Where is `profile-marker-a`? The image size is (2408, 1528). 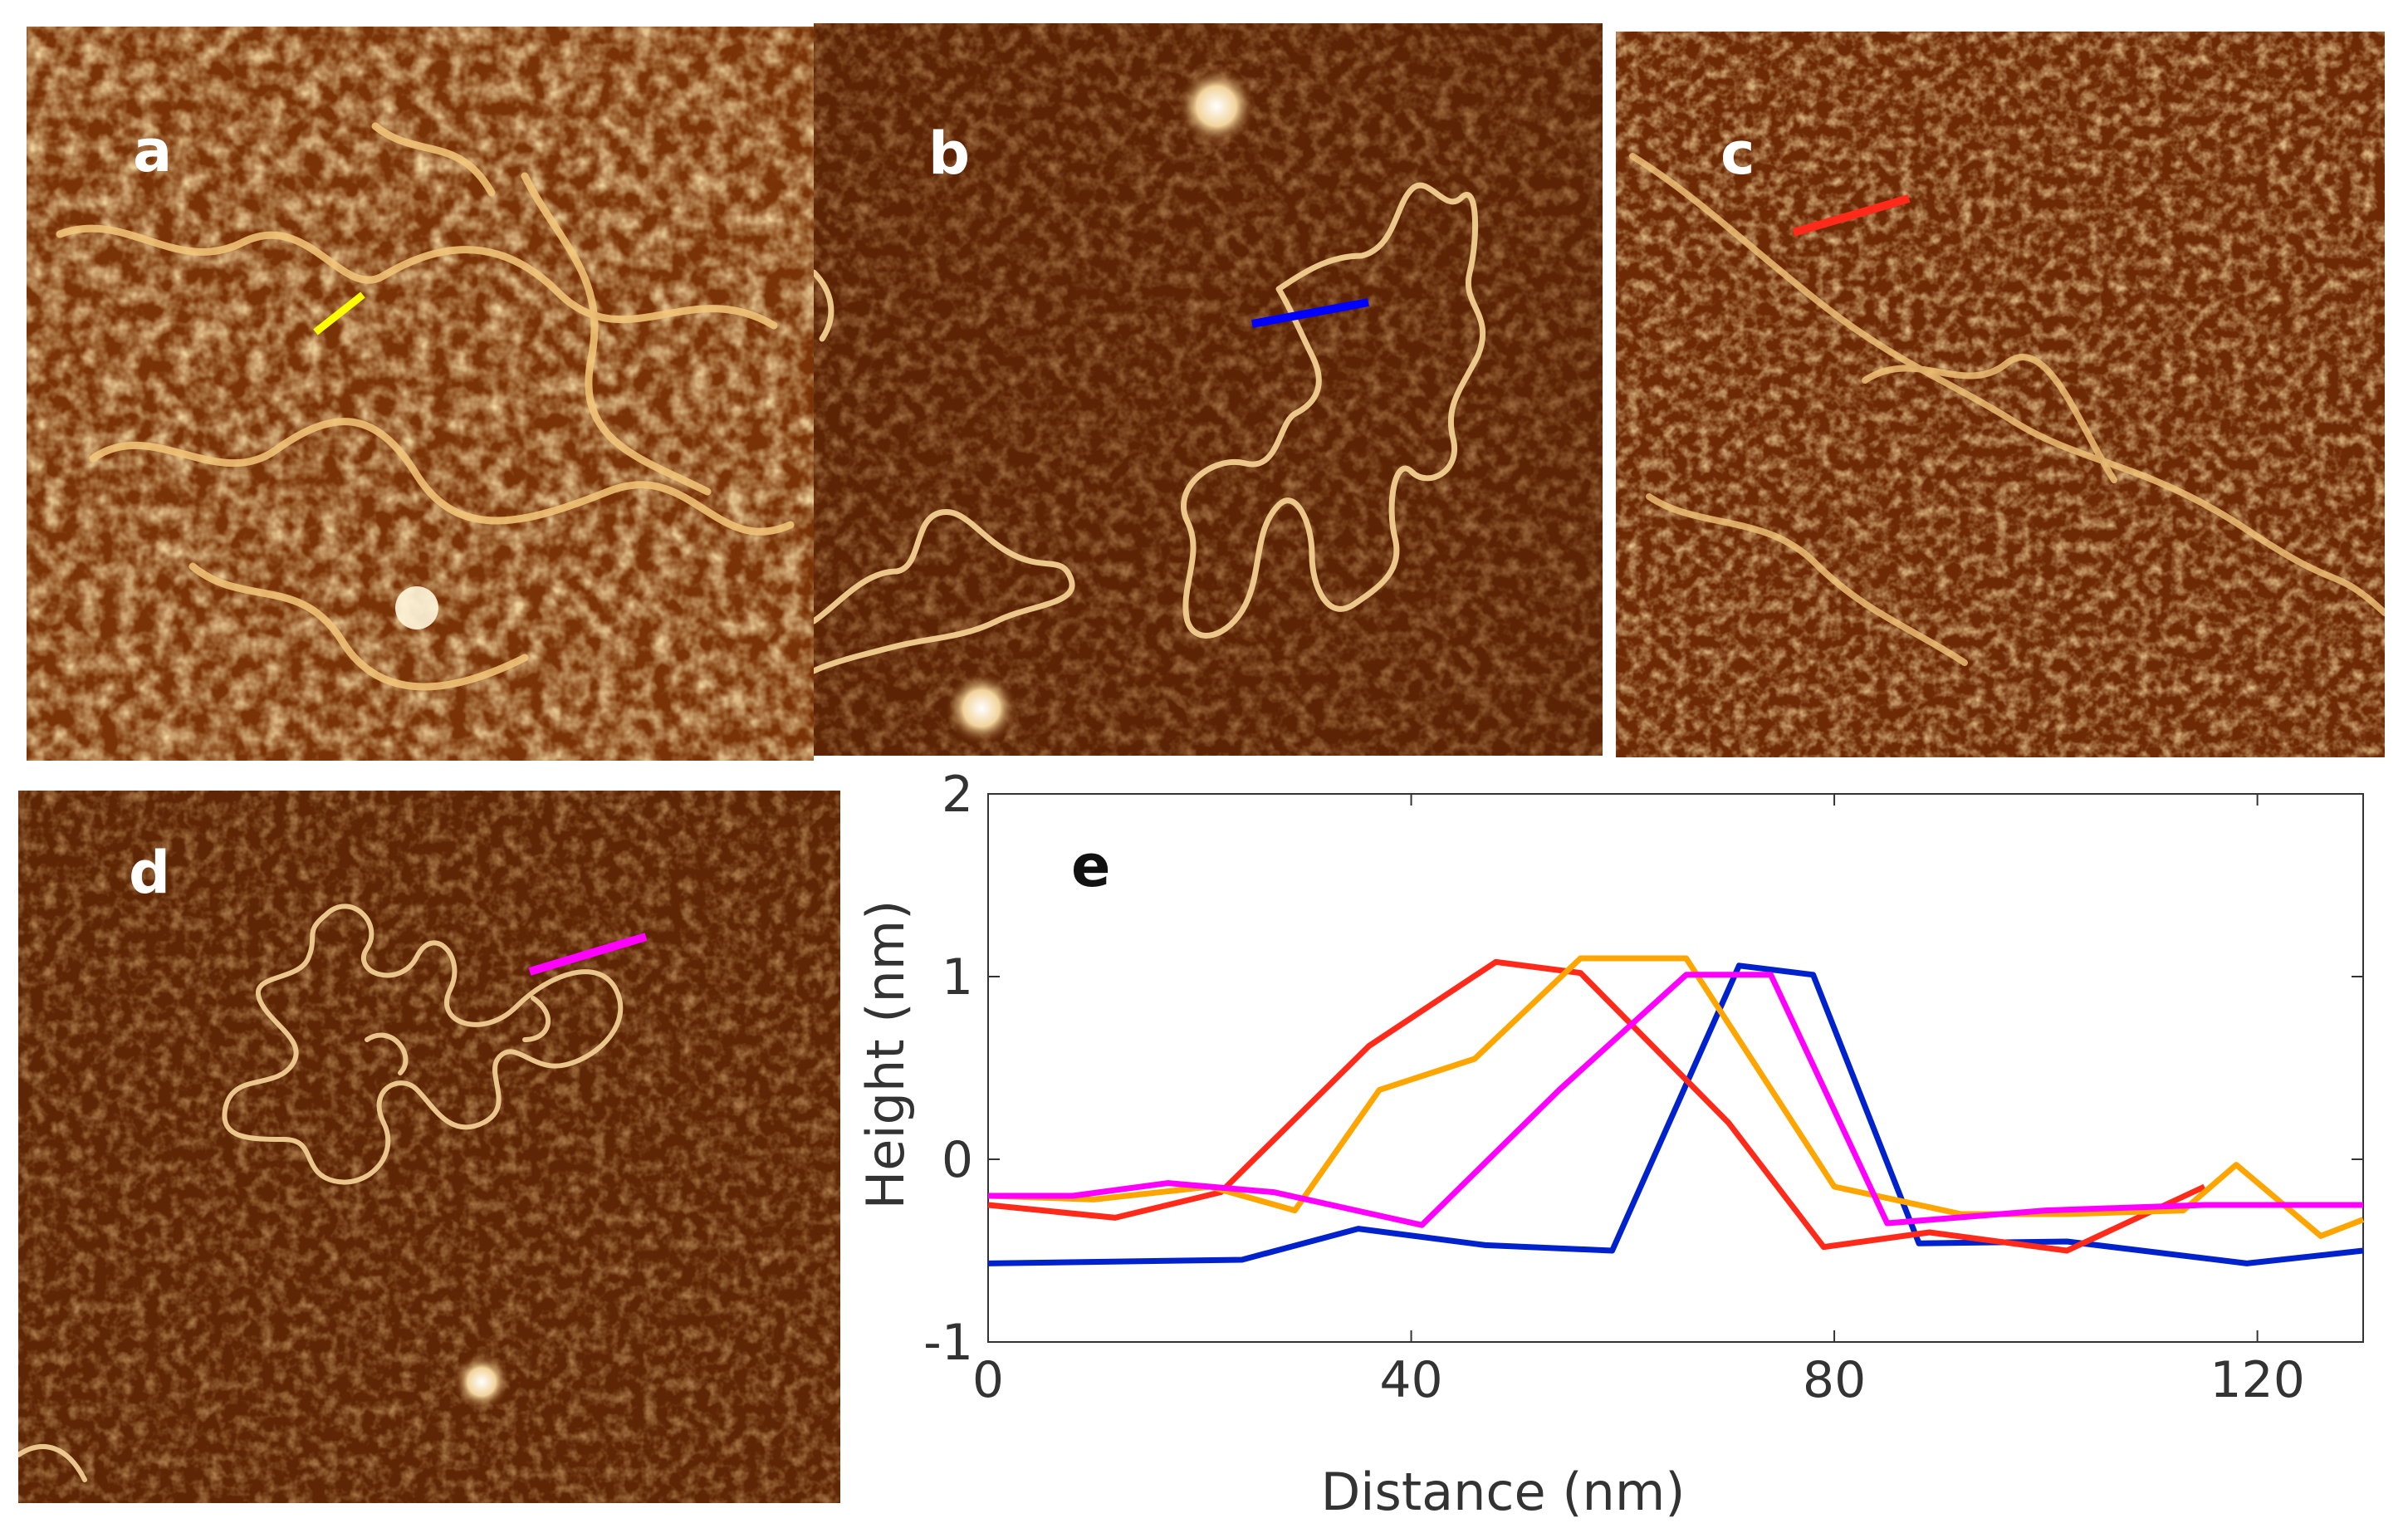
profile-marker-a is located at coordinates (339, 313).